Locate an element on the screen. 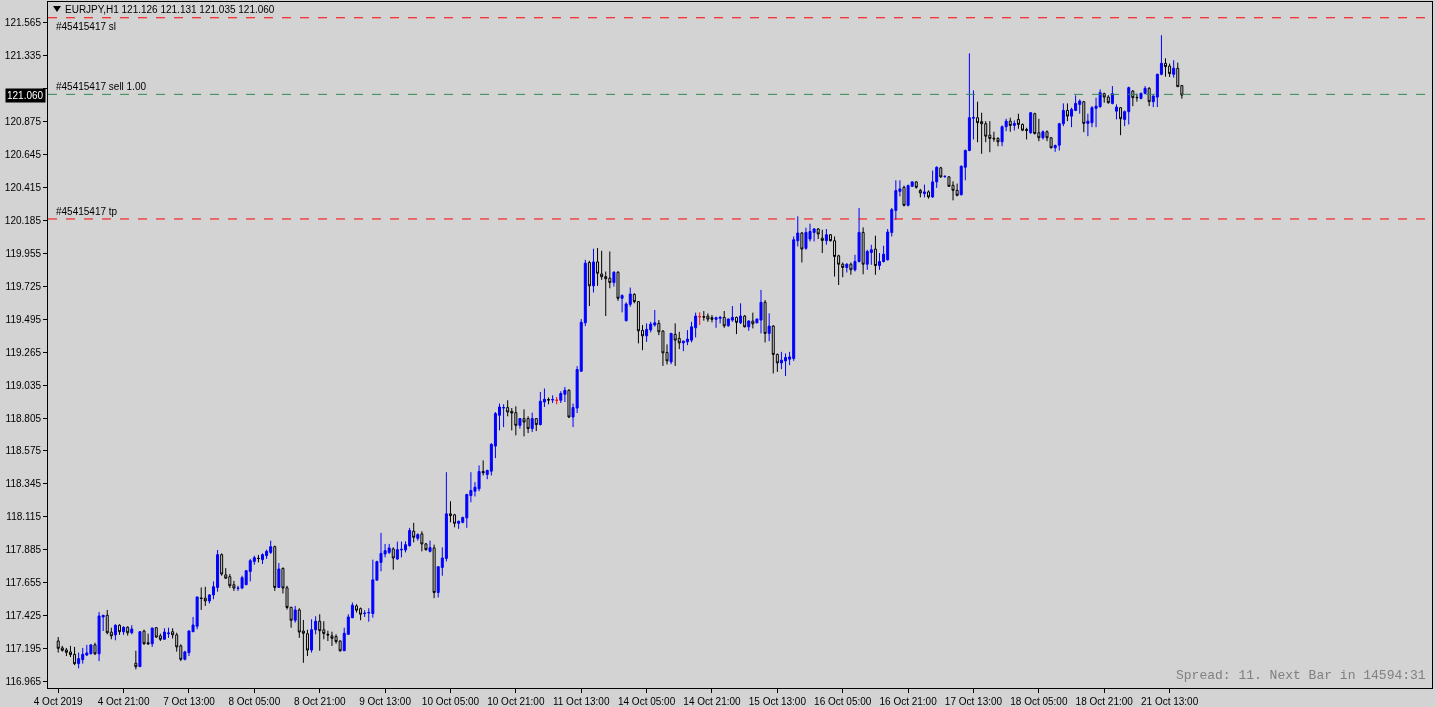 This screenshot has height=707, width=1436. x-tick-label: 17 Oct 13:00 is located at coordinates (973, 701).